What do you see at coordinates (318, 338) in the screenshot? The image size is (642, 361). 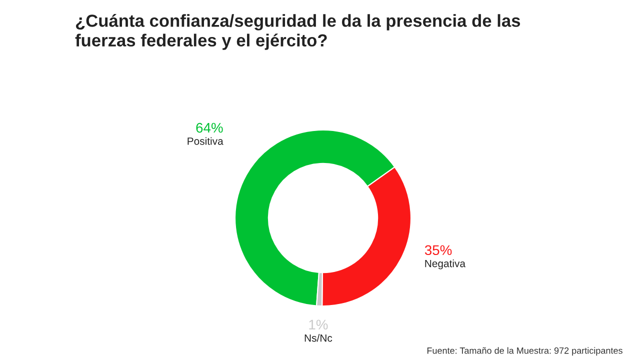 I see `slice-label: Ns/Nc` at bounding box center [318, 338].